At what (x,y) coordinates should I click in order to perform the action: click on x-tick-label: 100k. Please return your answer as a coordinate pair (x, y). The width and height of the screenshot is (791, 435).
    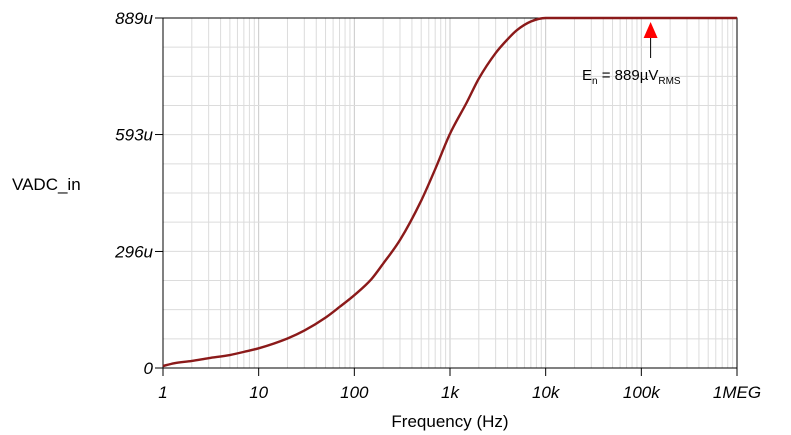
    Looking at the image, I should click on (642, 392).